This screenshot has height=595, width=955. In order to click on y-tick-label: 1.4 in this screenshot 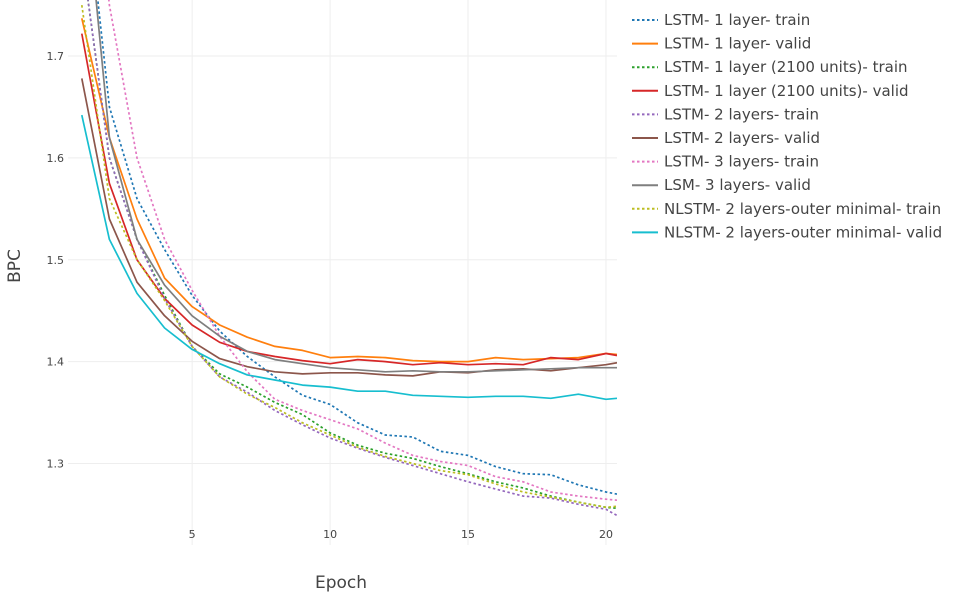, I will do `click(56, 362)`.